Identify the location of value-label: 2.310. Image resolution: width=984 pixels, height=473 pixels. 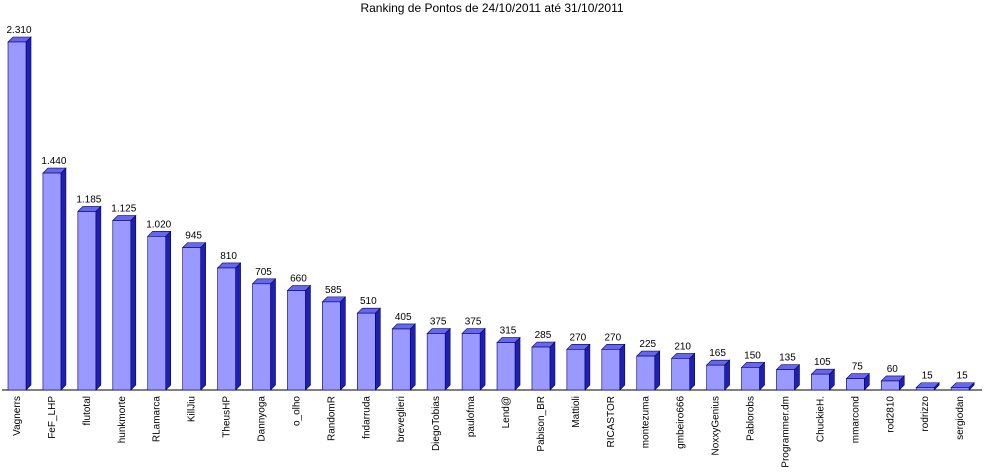
(18, 30).